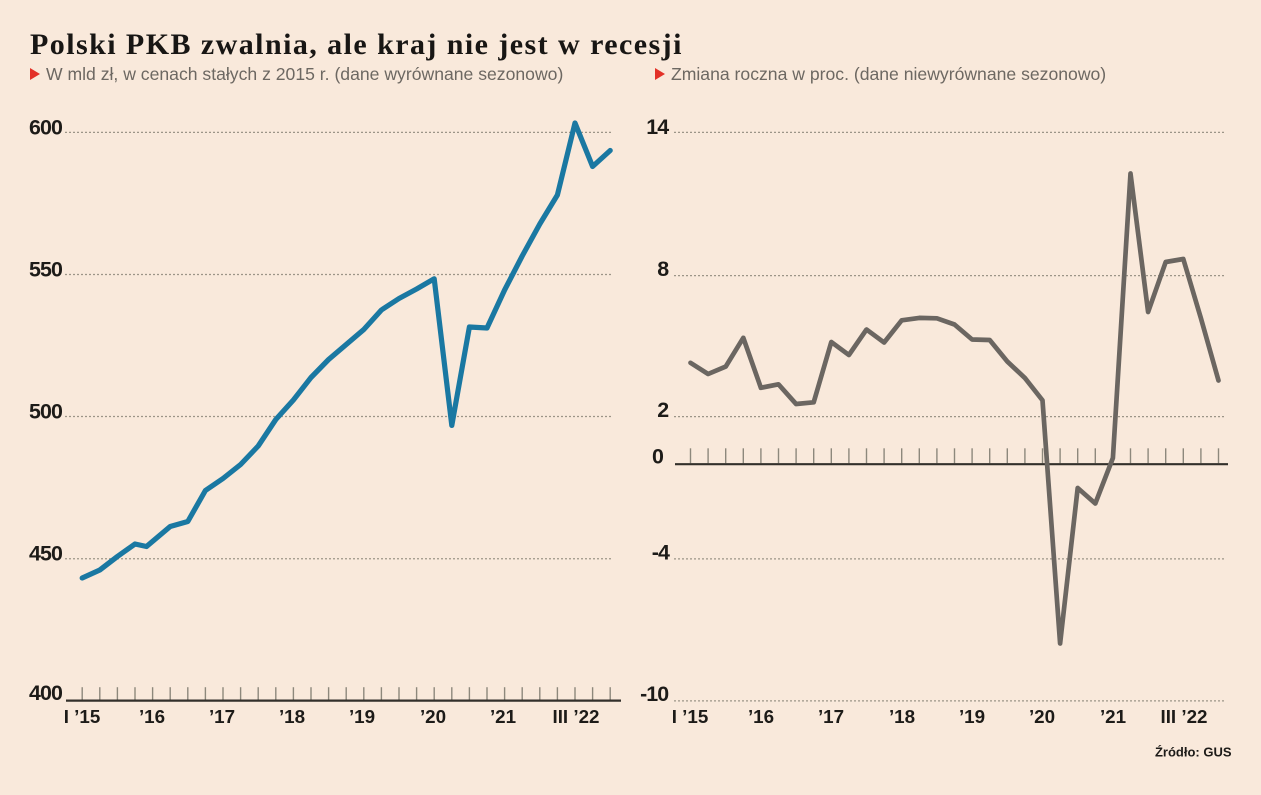 This screenshot has height=795, width=1261. Describe the element at coordinates (46, 693) in the screenshot. I see `svg-text: 400` at that location.